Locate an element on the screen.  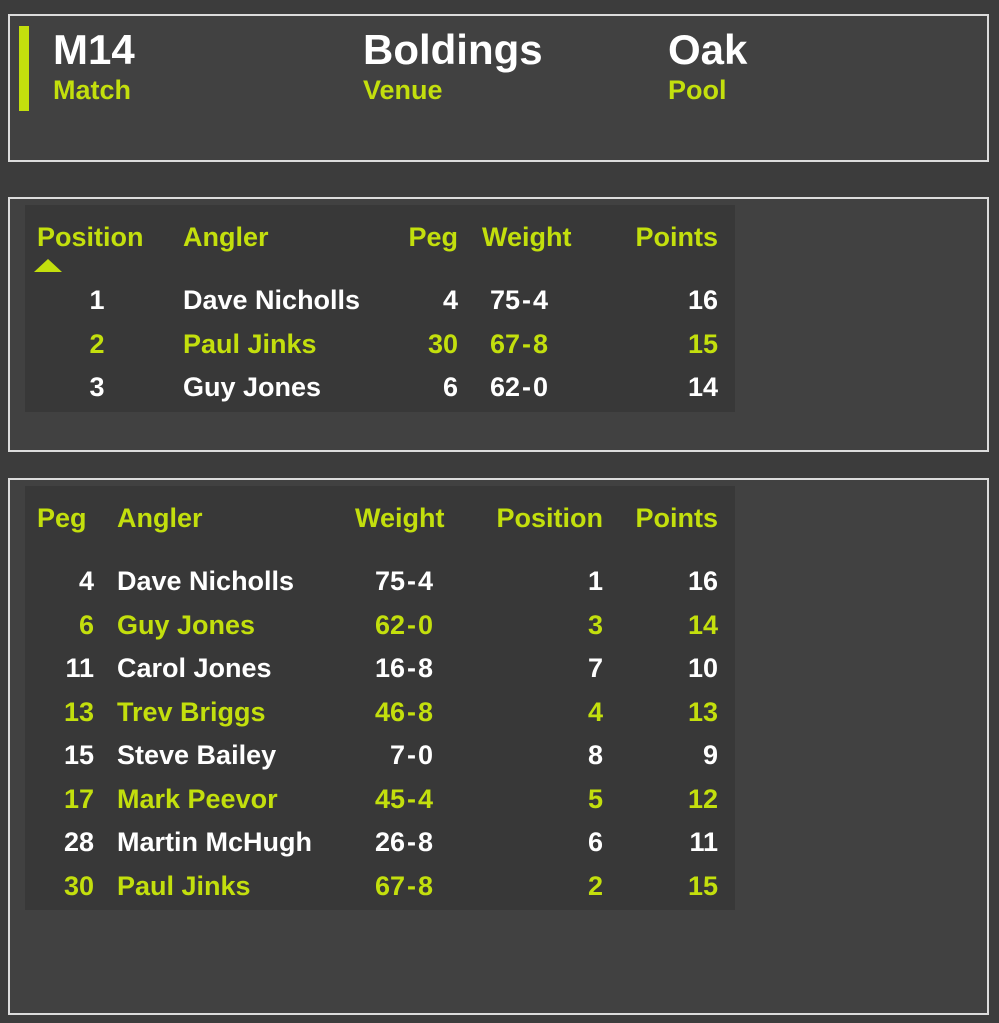
pool-label: Pool is located at coordinates (697, 90).